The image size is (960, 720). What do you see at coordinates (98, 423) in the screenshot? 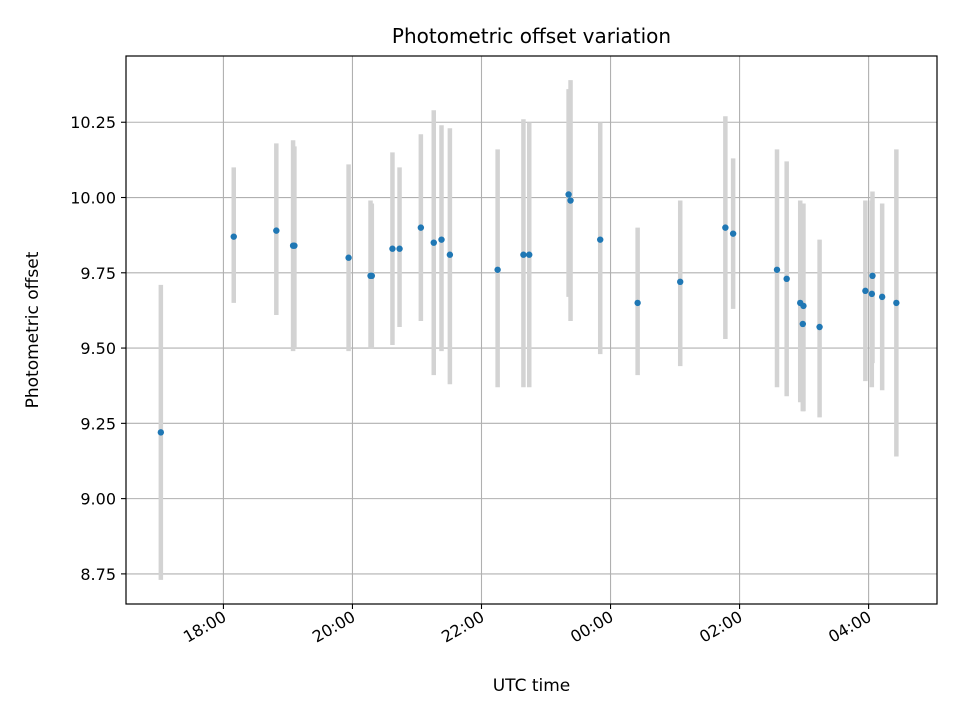
I see `y-tick-label: 9.25` at bounding box center [98, 423].